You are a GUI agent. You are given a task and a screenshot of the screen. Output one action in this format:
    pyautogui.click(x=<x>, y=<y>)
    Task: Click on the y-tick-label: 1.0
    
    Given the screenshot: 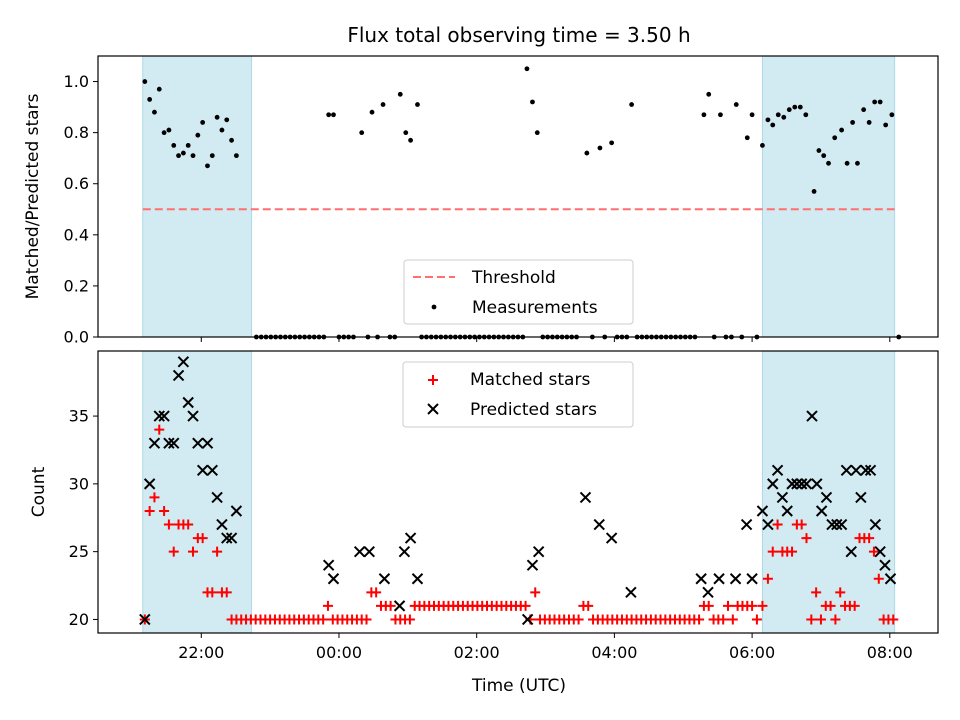 What is the action you would take?
    pyautogui.click(x=76, y=81)
    